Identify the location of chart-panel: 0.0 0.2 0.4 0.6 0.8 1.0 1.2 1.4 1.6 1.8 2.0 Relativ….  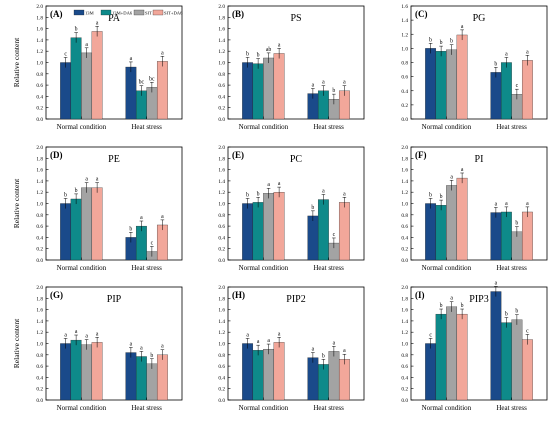
(97, 348).